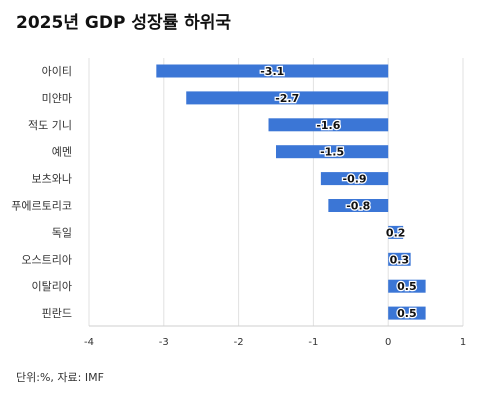  I want to click on x-tick-label: 1, so click(463, 342).